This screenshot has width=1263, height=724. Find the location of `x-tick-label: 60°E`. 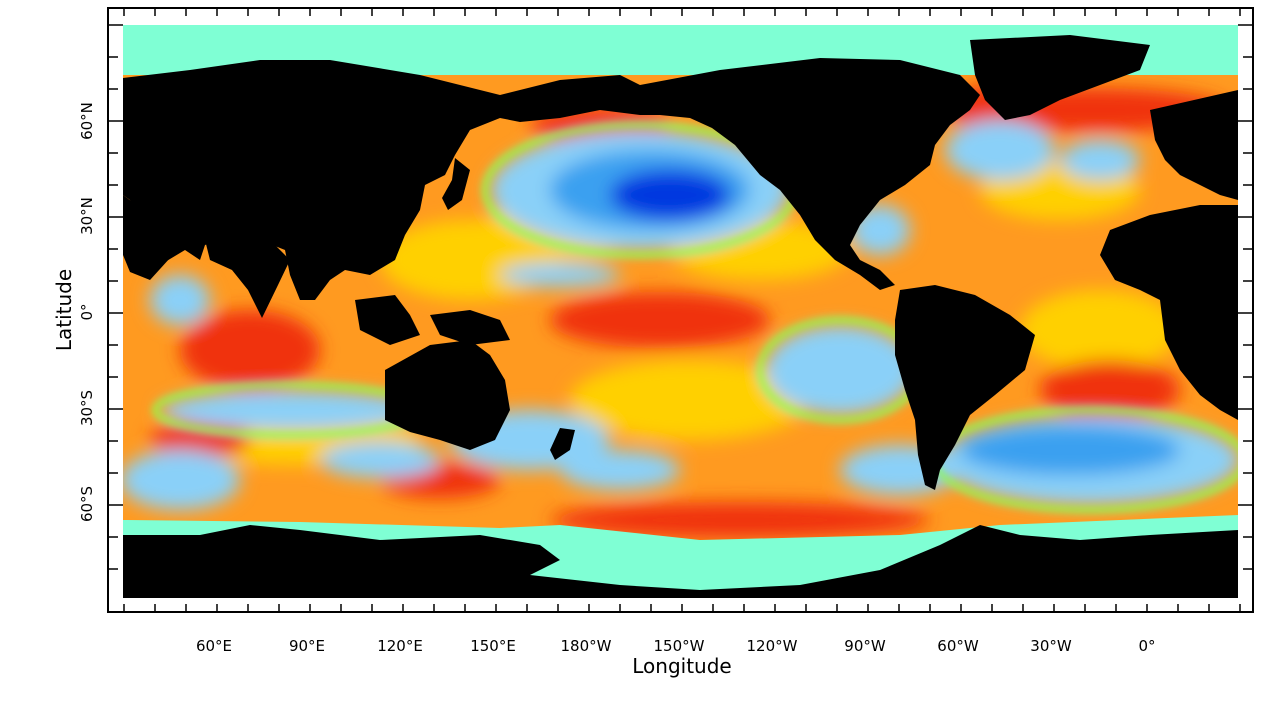

x-tick-label: 60°E is located at coordinates (214, 646).